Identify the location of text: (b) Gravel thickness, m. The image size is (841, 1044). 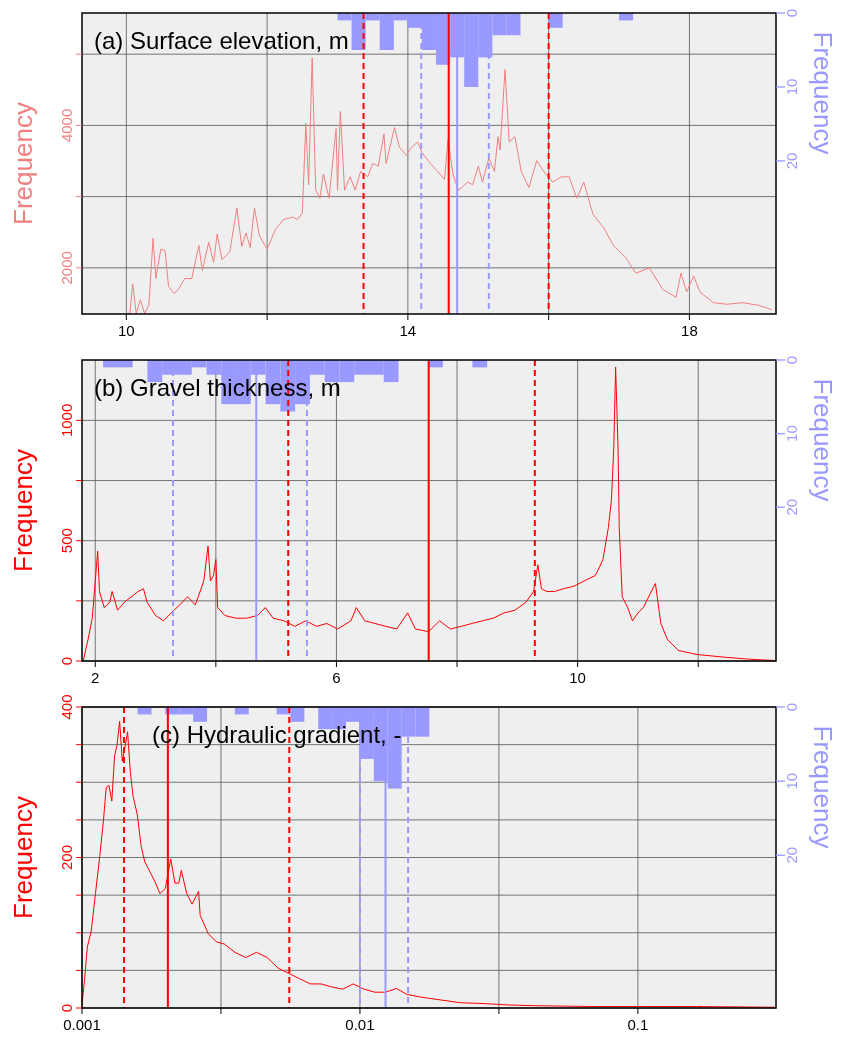
(217, 387).